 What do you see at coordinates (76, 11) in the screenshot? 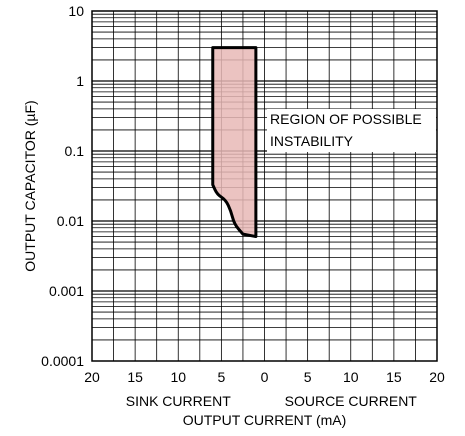
I see `y-tick-label: 10` at bounding box center [76, 11].